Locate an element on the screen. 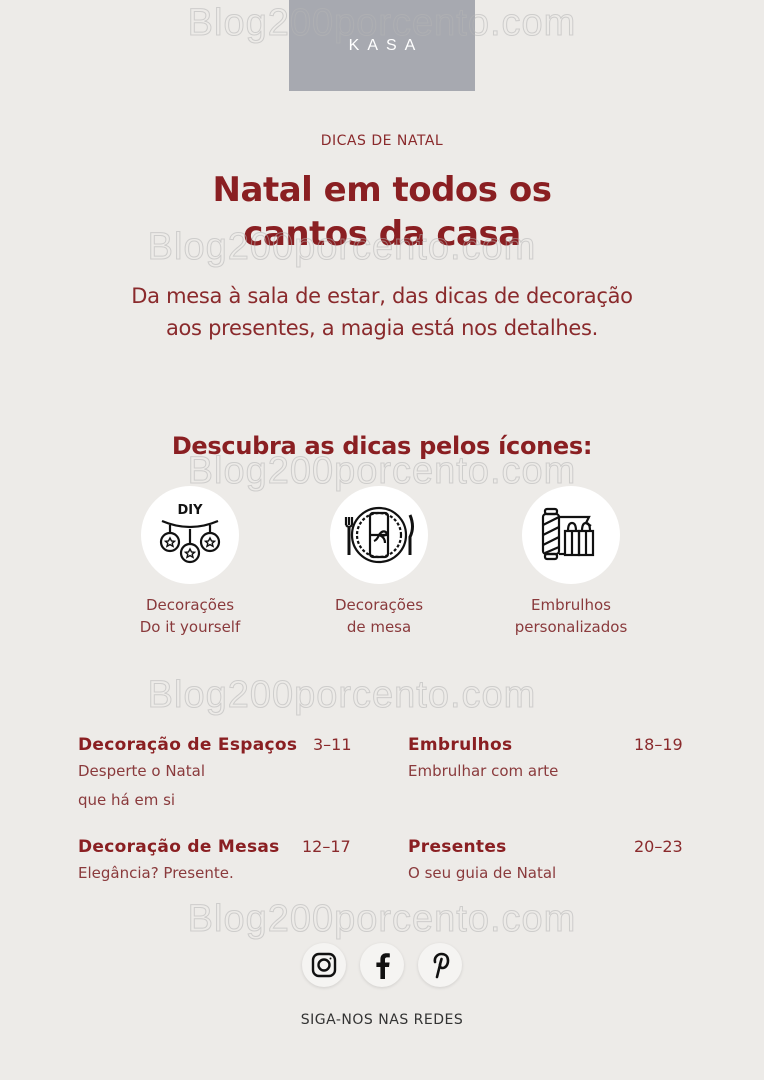 The width and height of the screenshot is (764, 1080). icon-legend-gift-wrap: Embrulhos personalizados is located at coordinates (571, 562).